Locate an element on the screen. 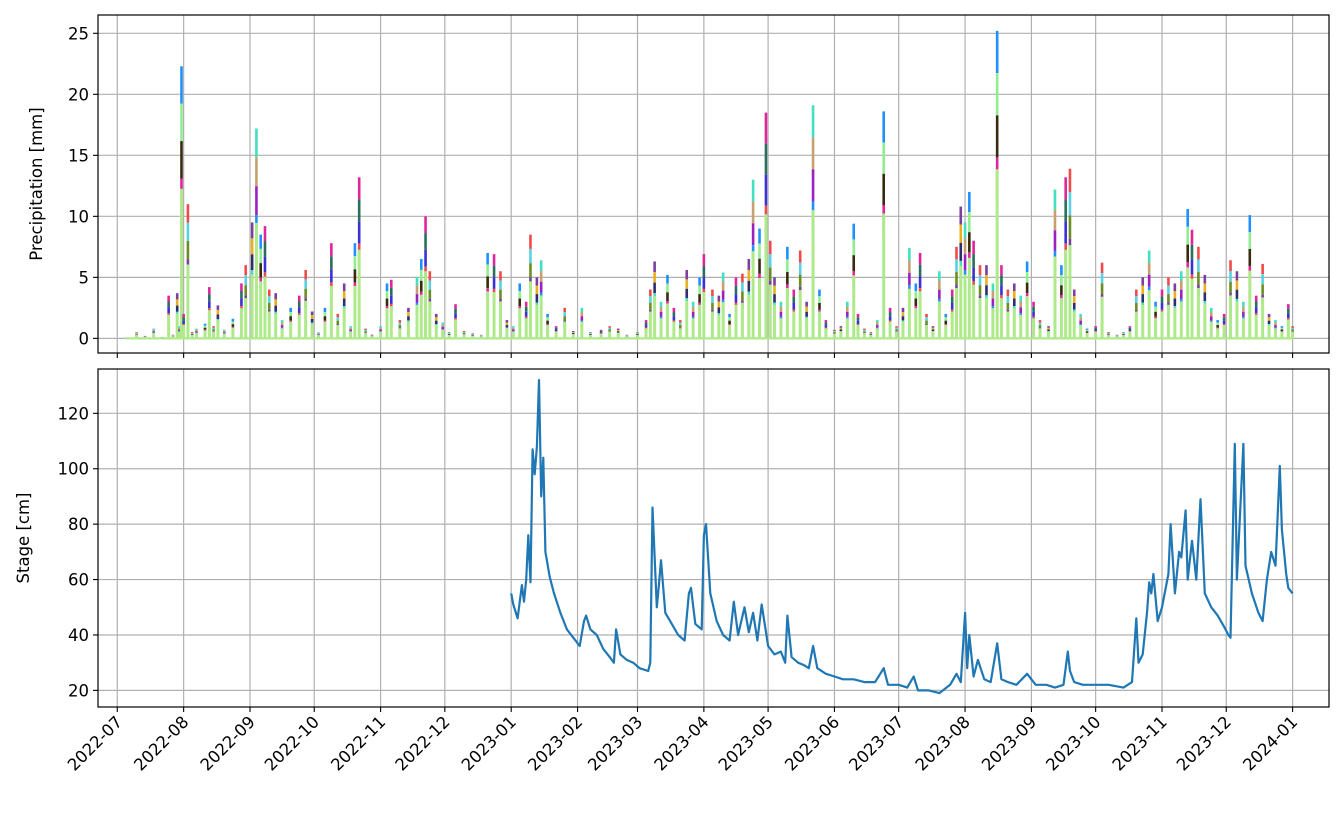  y-tick-label: 10 is located at coordinates (78, 216).